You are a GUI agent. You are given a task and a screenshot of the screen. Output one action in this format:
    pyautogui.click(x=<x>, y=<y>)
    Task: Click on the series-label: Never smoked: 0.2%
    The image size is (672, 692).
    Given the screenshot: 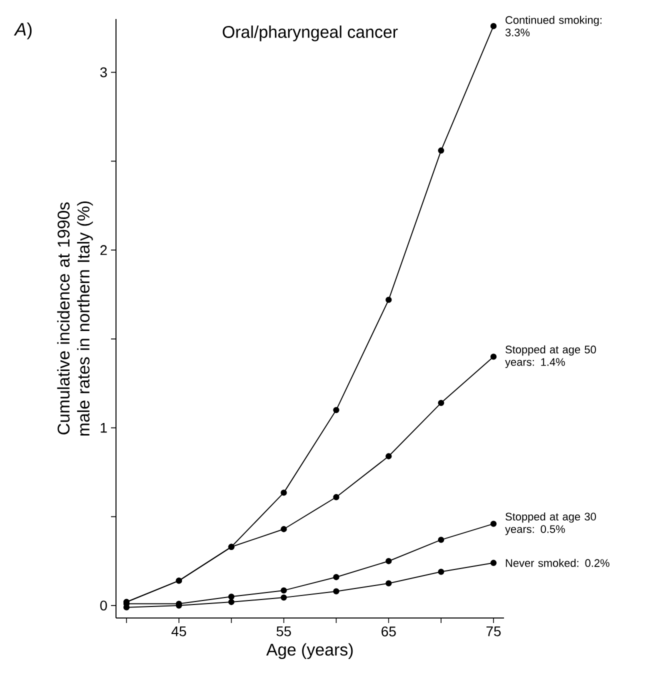 What is the action you would take?
    pyautogui.click(x=558, y=562)
    